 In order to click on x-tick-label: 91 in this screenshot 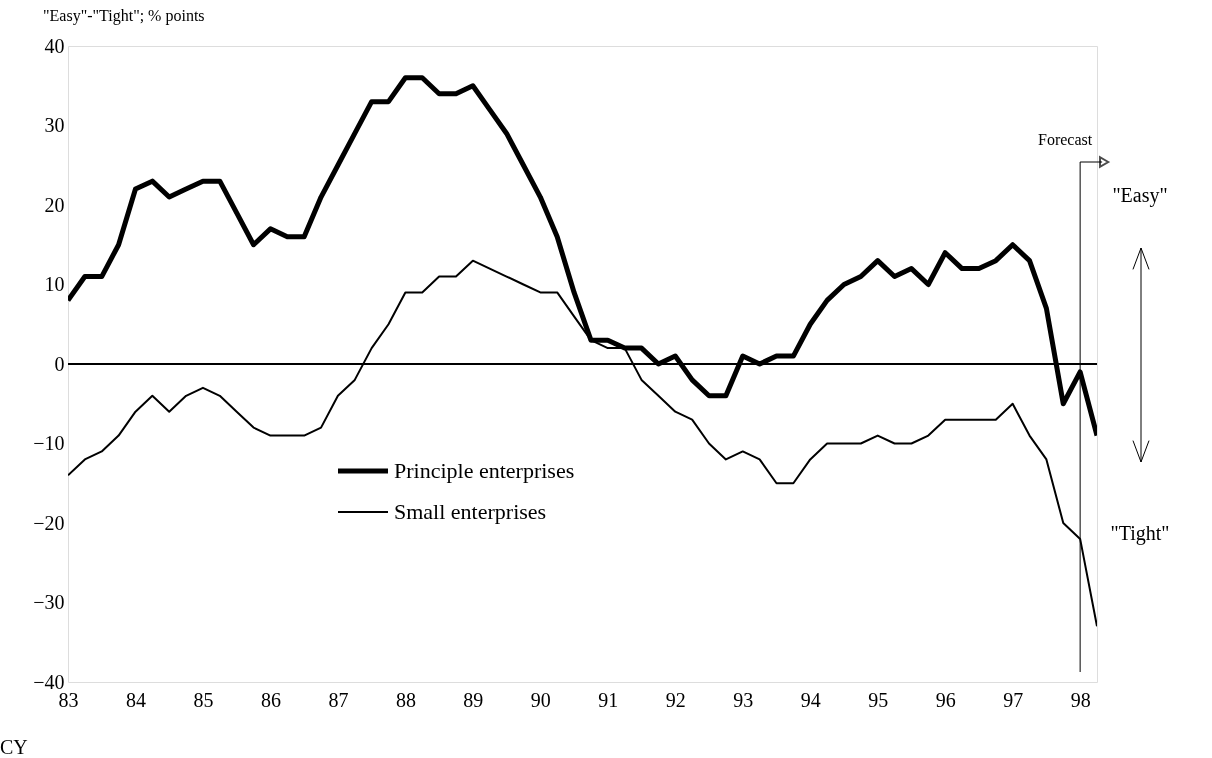, I will do `click(608, 699)`.